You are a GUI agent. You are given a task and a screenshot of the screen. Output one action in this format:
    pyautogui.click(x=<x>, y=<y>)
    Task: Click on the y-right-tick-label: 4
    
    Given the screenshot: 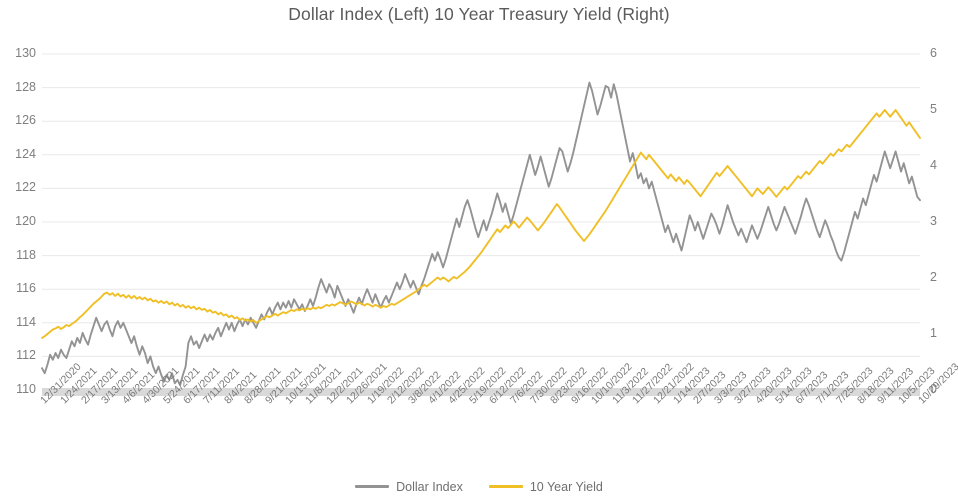 What is the action you would take?
    pyautogui.click(x=933, y=165)
    